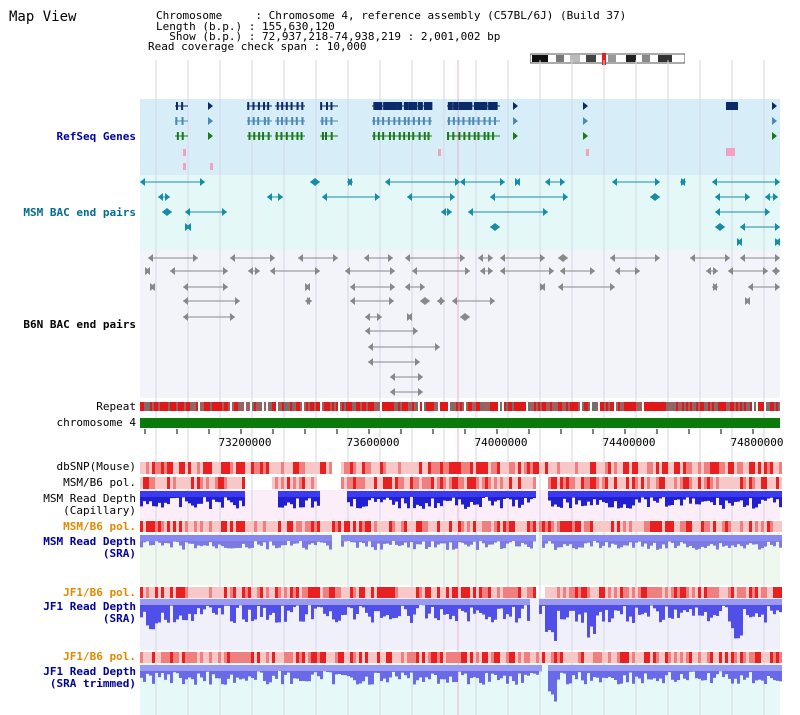  Describe the element at coordinates (245, 26) in the screenshot. I see `info-length: Length (b.p.) : 155,630,120` at that location.